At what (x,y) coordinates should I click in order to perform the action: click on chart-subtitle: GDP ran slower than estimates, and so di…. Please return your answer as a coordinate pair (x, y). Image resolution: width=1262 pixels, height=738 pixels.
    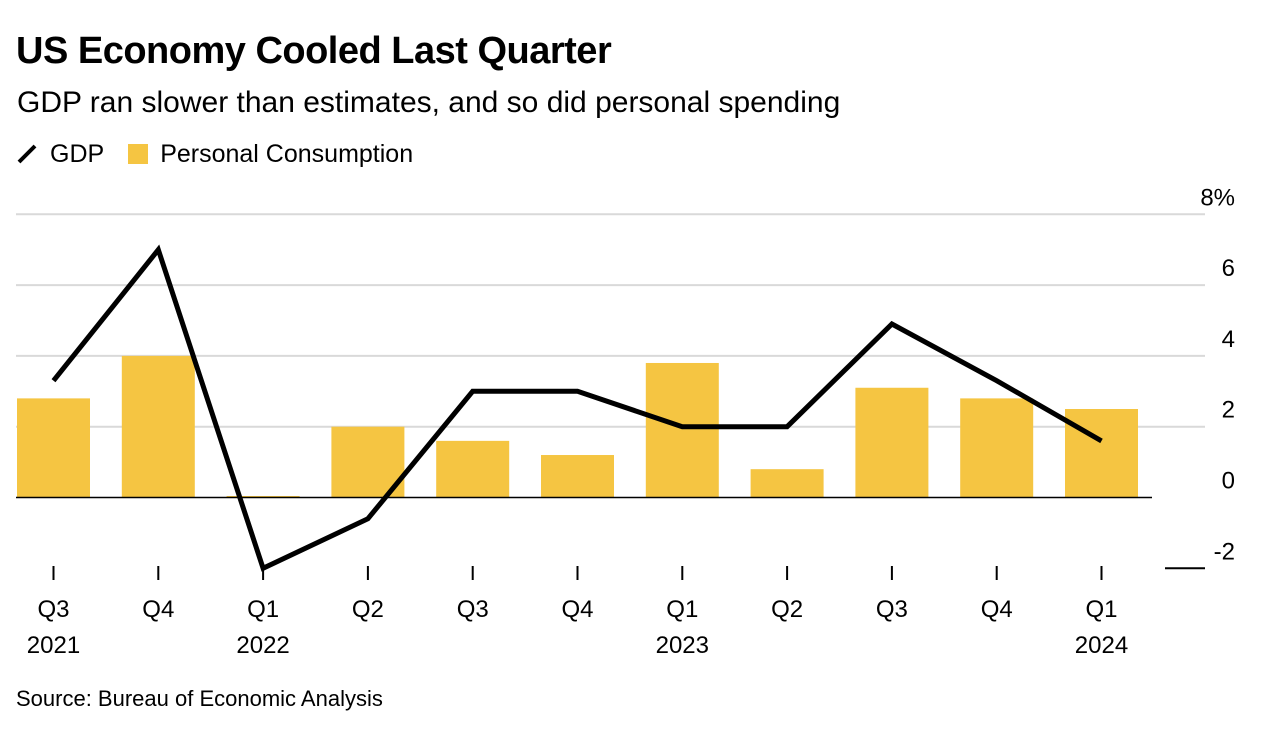
    Looking at the image, I should click on (429, 102).